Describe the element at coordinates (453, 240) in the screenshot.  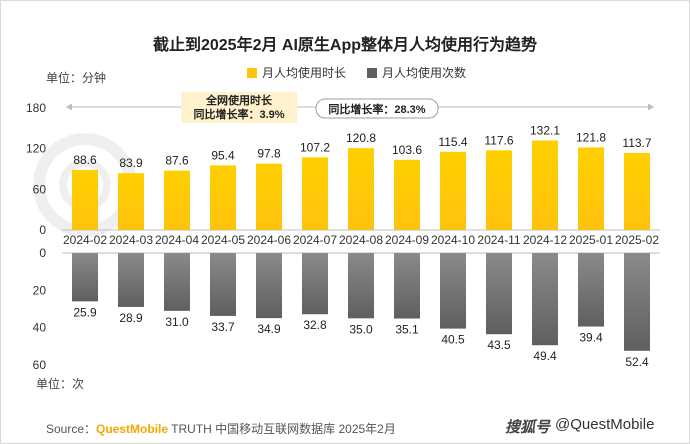
I see `category-label: 2024-10` at that location.